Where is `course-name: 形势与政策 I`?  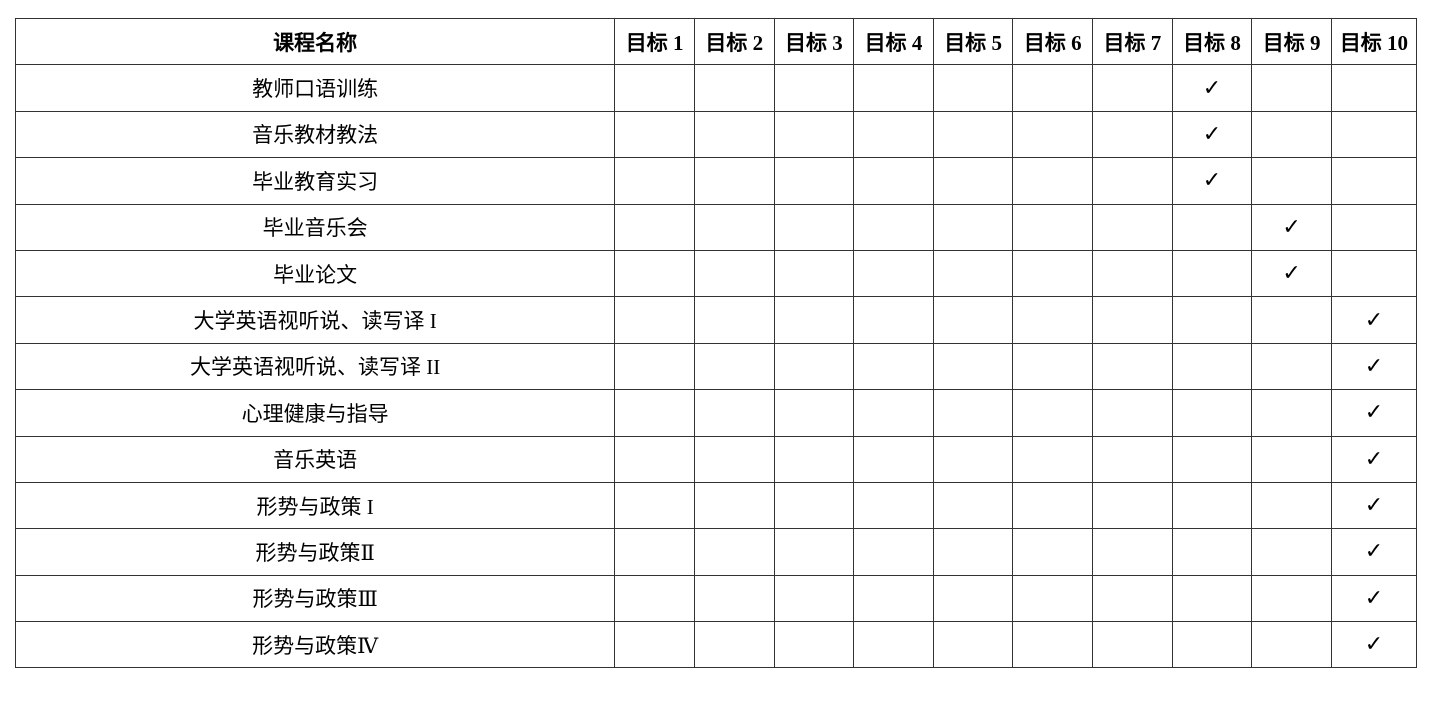 course-name: 形势与政策 I is located at coordinates (315, 505).